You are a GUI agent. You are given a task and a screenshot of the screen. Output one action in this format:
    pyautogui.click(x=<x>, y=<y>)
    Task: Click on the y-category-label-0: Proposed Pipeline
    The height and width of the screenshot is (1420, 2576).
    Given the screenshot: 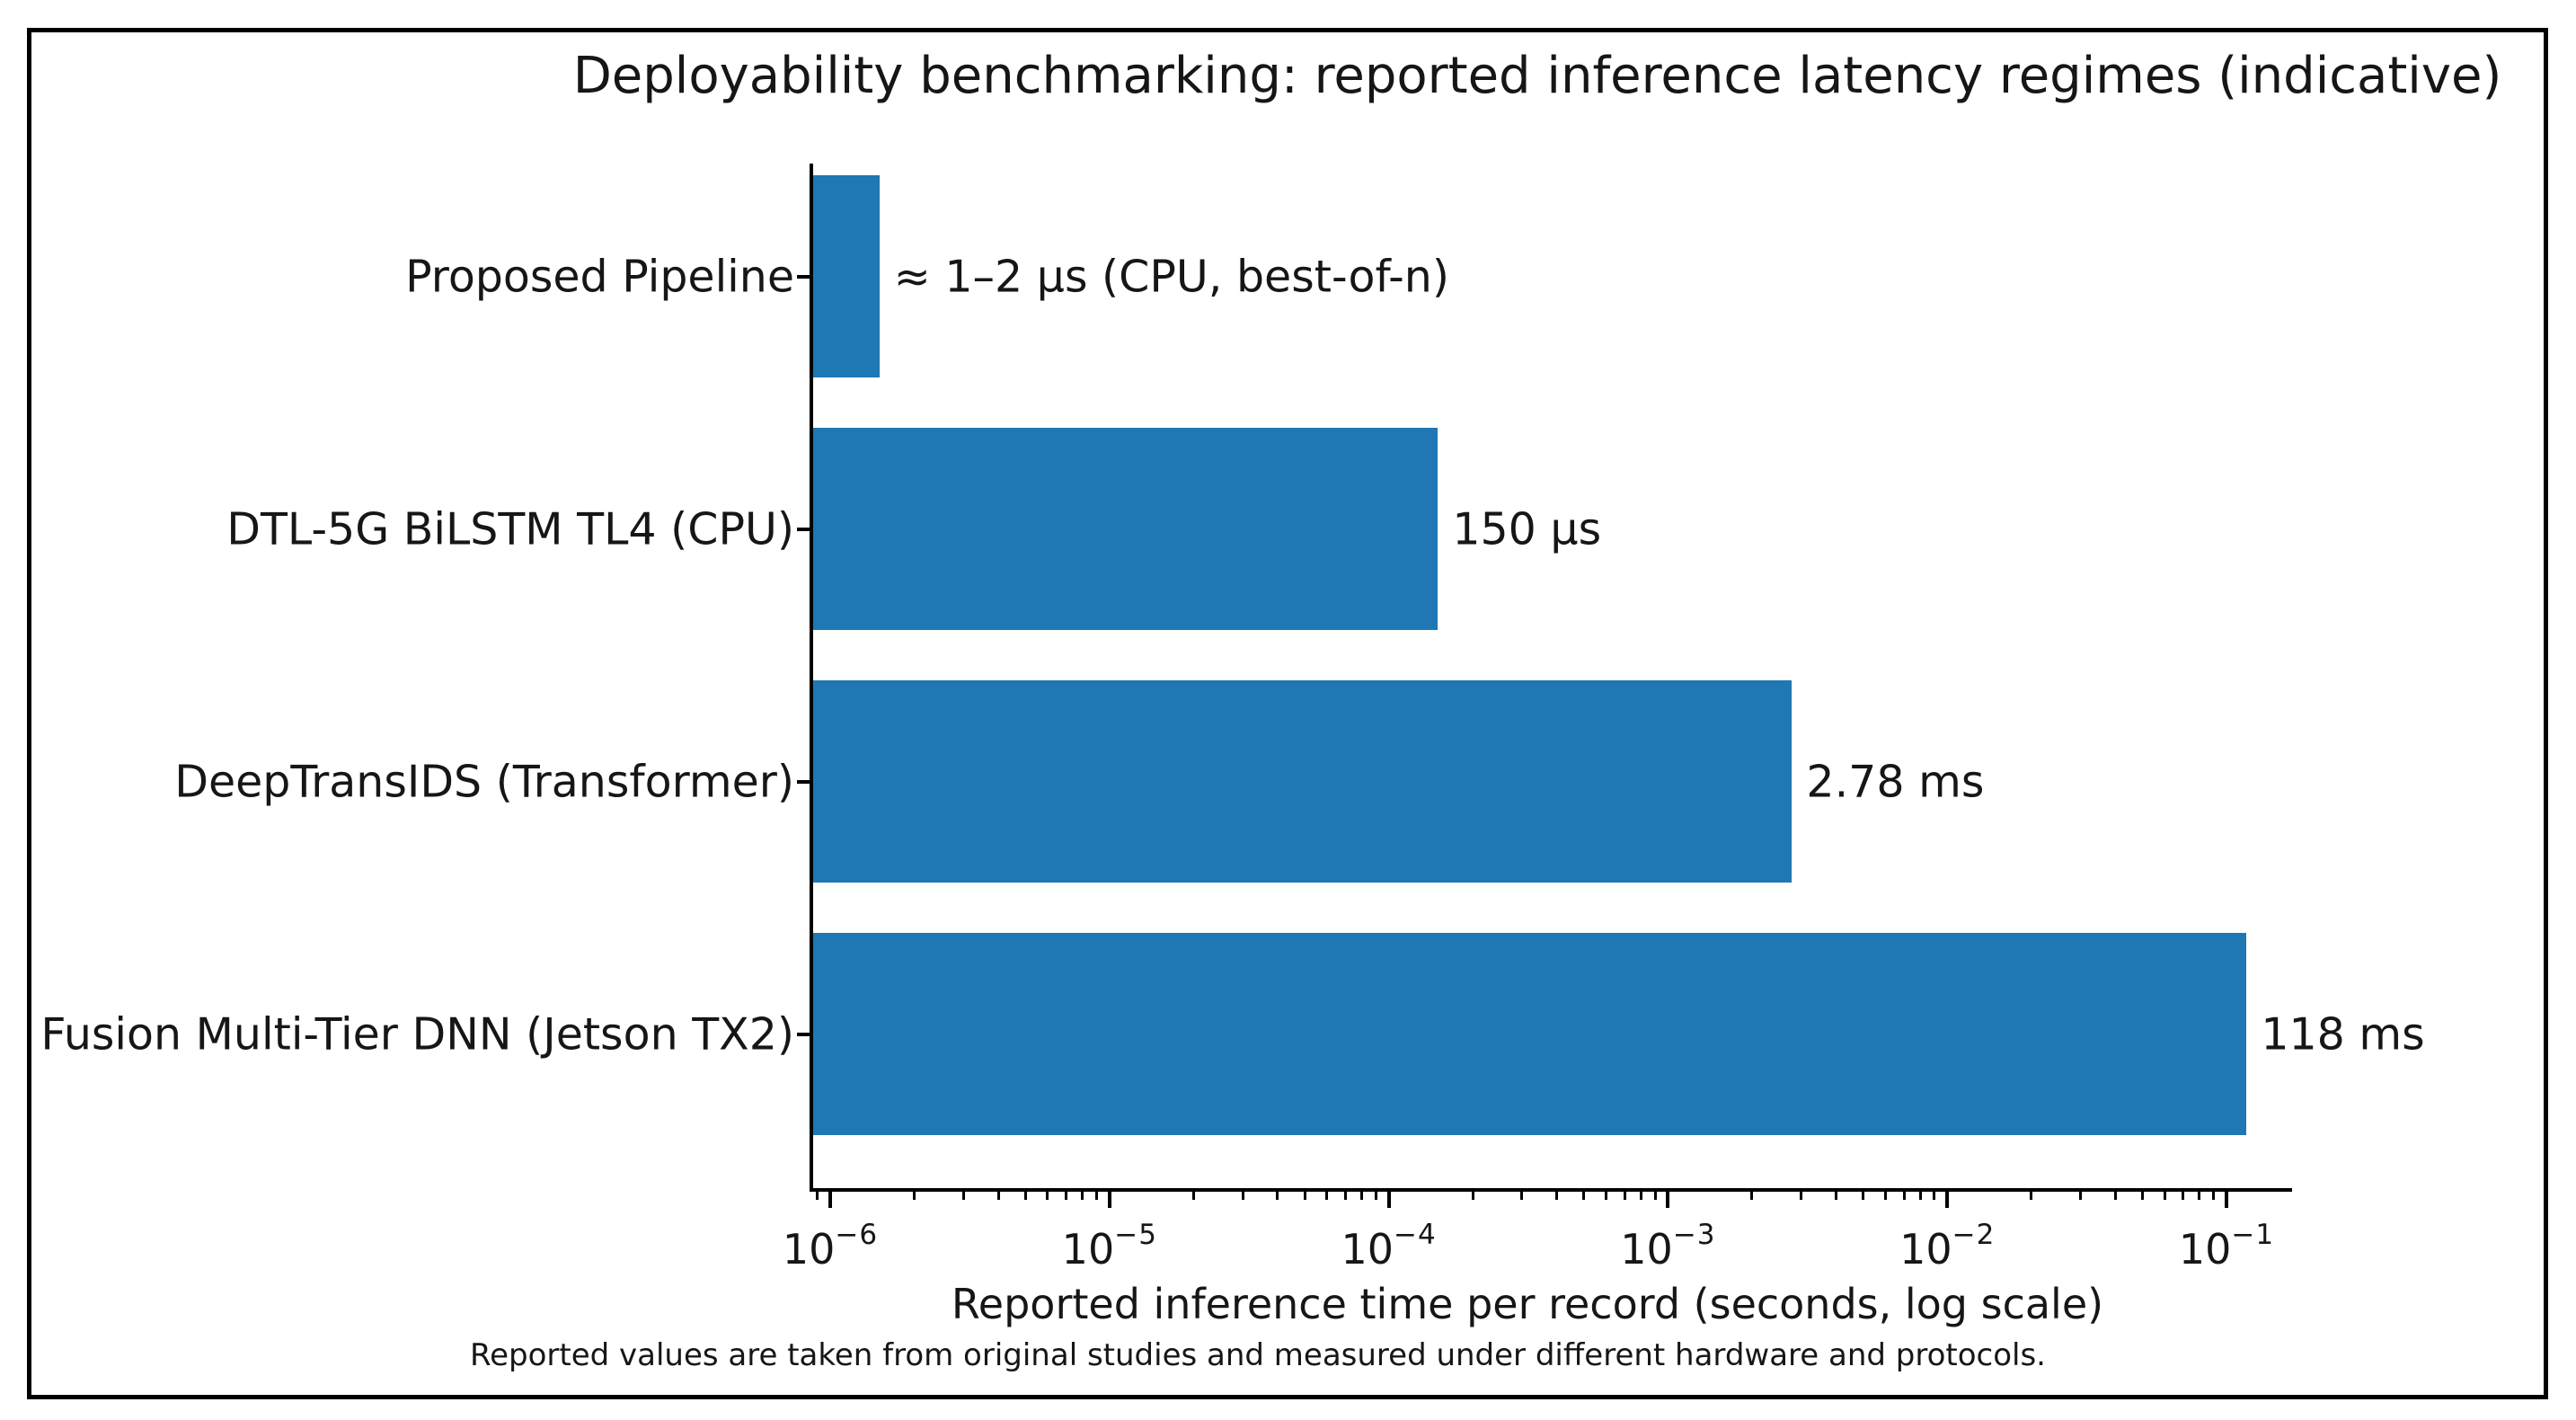 What is the action you would take?
    pyautogui.click(x=599, y=277)
    